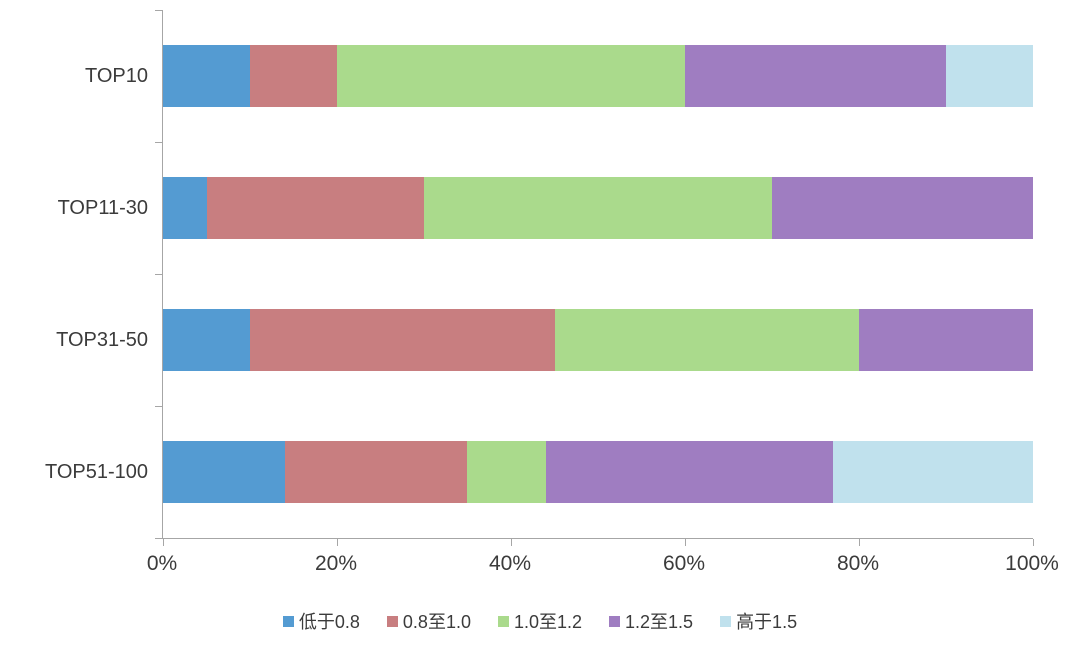 The width and height of the screenshot is (1080, 652). I want to click on legend-label: 0.8至1.0, so click(436, 622).